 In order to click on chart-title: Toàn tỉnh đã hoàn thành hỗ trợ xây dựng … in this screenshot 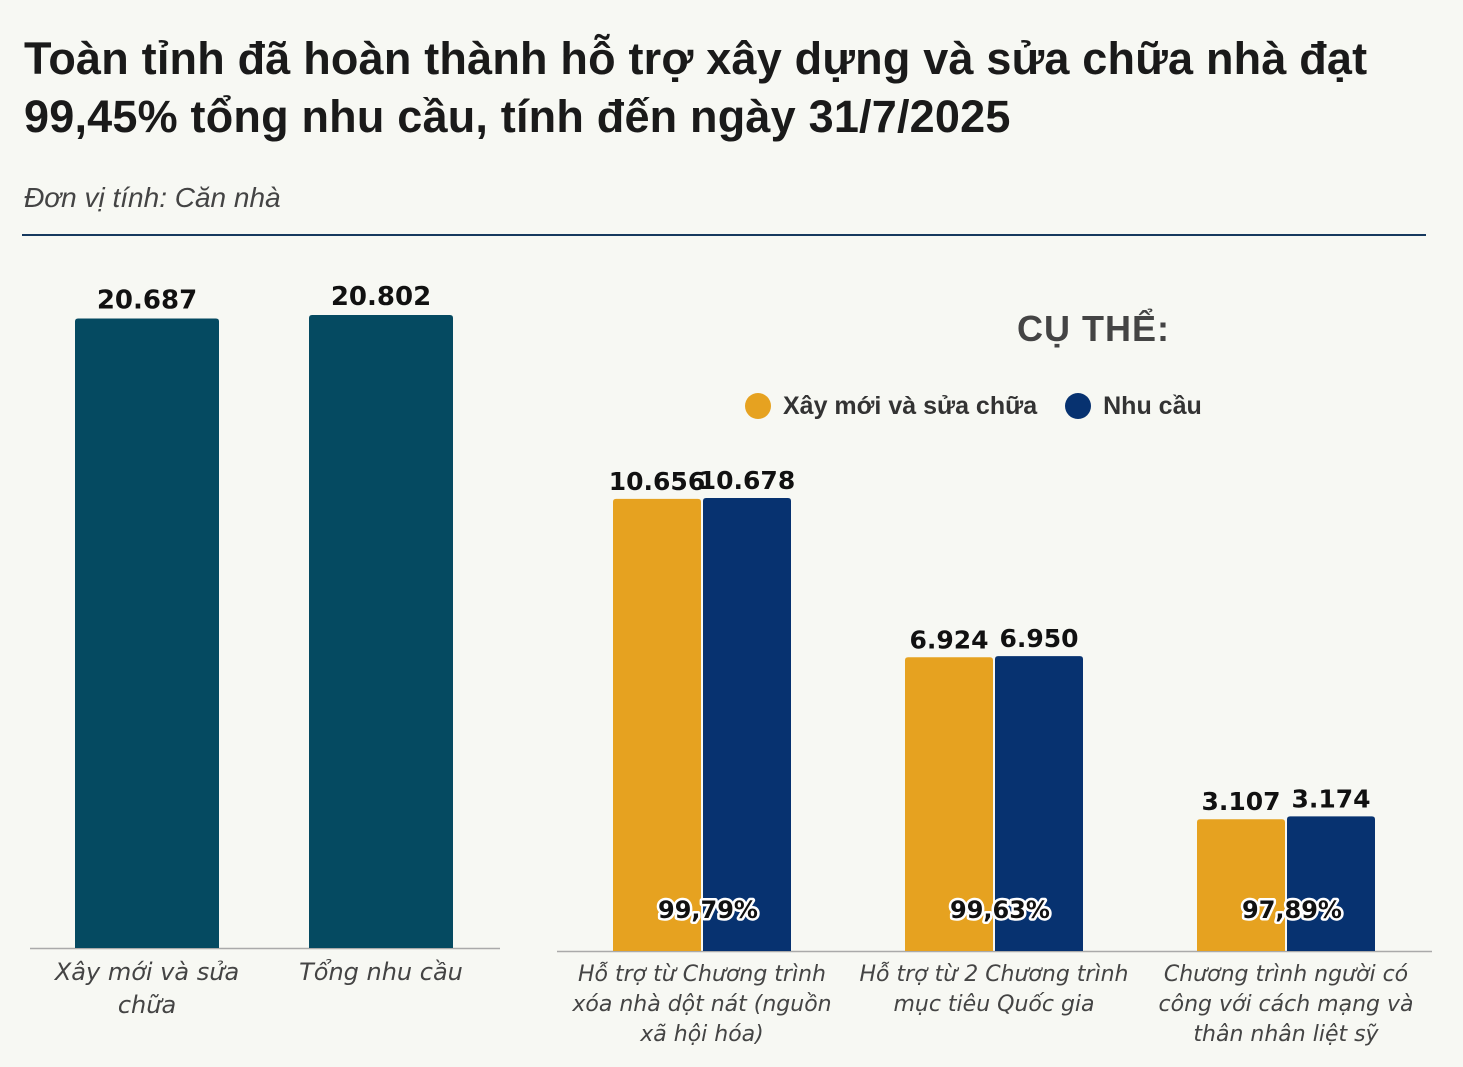, I will do `click(696, 87)`.